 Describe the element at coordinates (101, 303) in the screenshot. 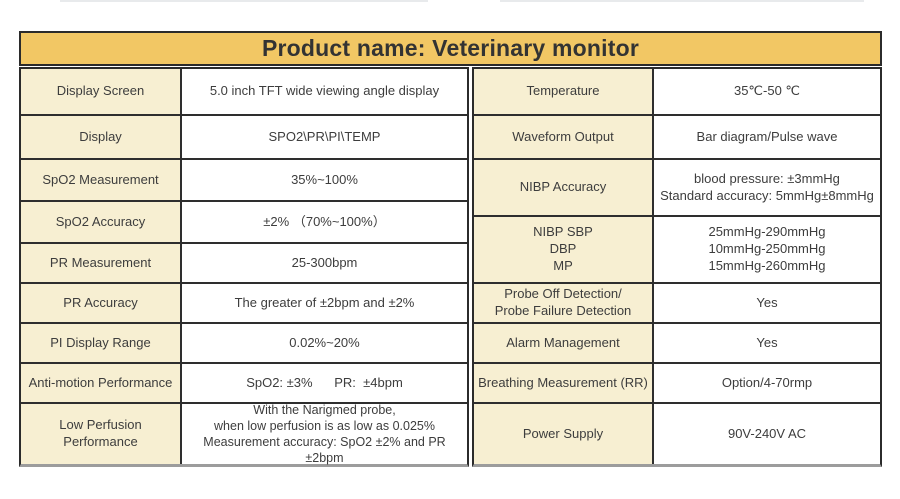

I see `spec-label: PR Accuracy` at that location.